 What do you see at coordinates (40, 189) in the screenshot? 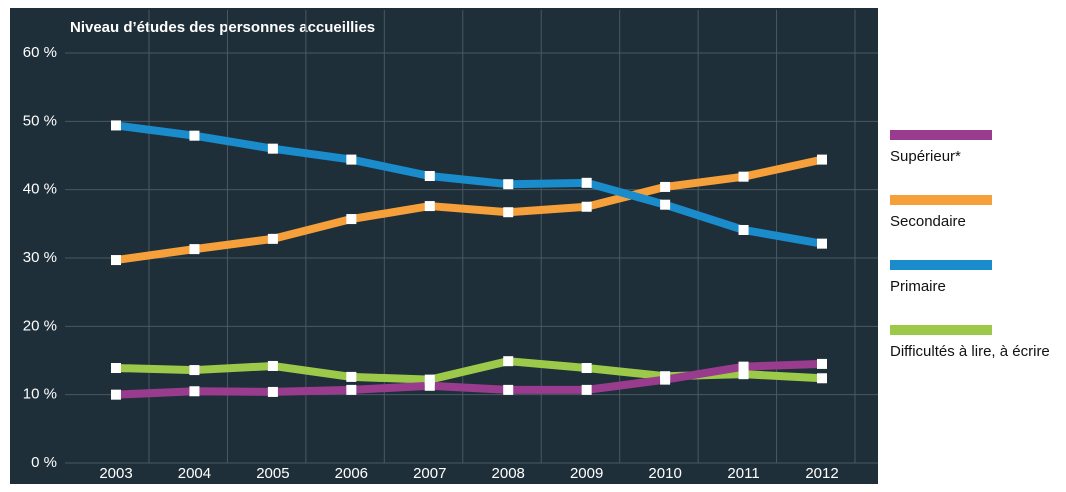
I see `y-tick-label: 40 %` at bounding box center [40, 189].